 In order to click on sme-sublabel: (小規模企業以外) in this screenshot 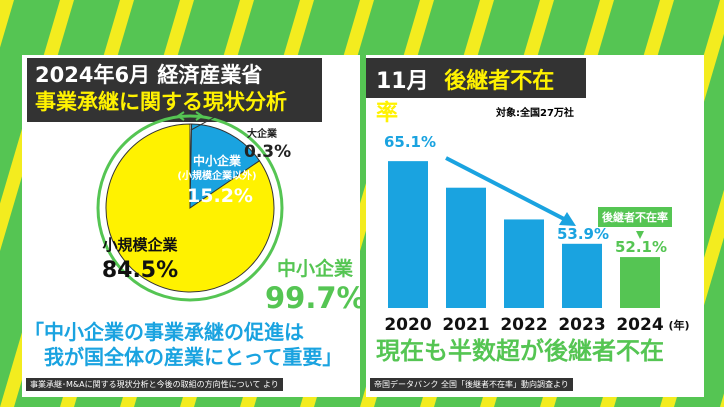, I will do `click(216, 175)`.